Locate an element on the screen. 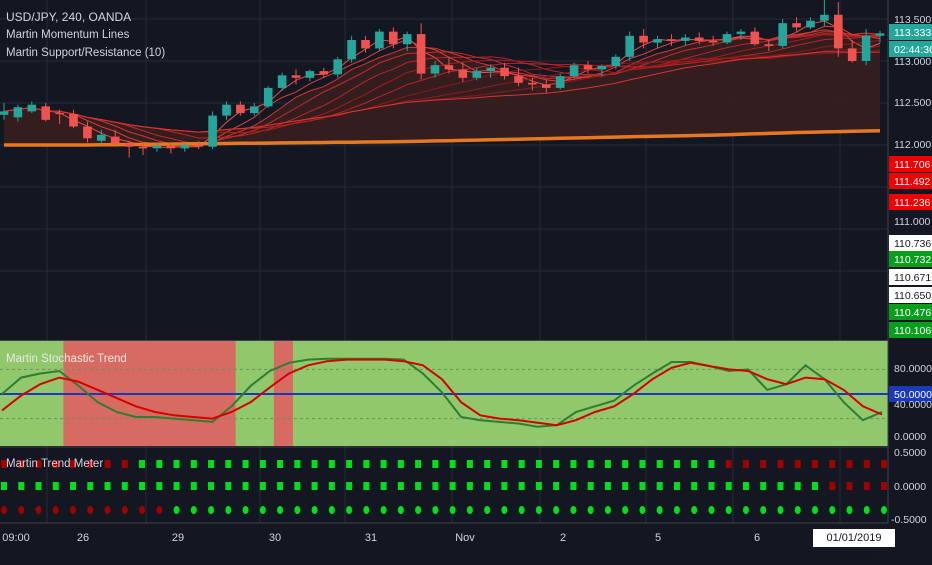  crosshair-date-badge: 01/01/2019 17:00 is located at coordinates (854, 545).